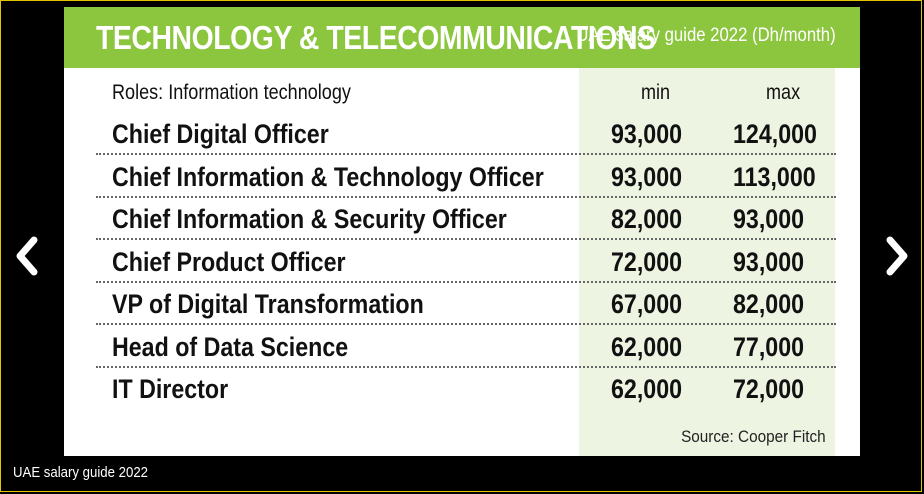  Describe the element at coordinates (170, 389) in the screenshot. I see `role-name: IT Director` at that location.